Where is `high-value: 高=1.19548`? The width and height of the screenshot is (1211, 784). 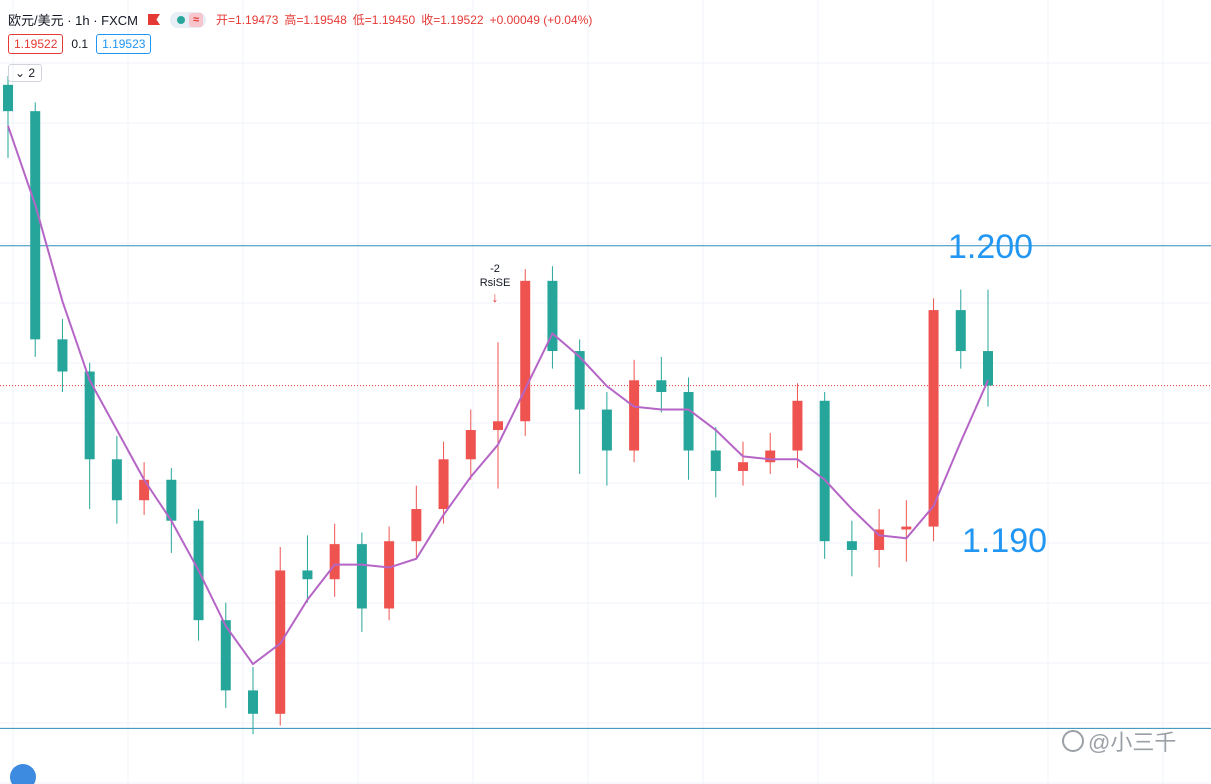
high-value: 高=1.19548 is located at coordinates (315, 20).